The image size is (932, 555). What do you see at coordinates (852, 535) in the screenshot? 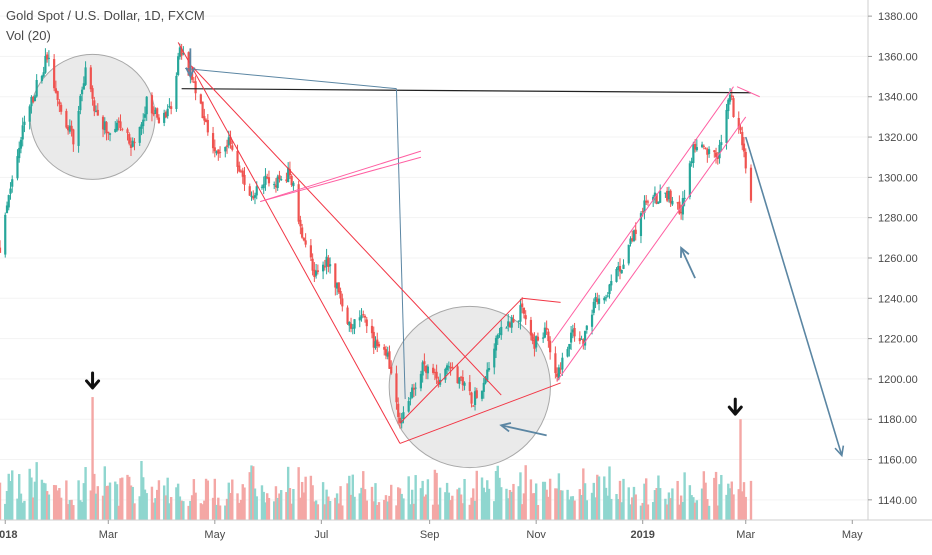
I see `time-tick-label: May` at bounding box center [852, 535].